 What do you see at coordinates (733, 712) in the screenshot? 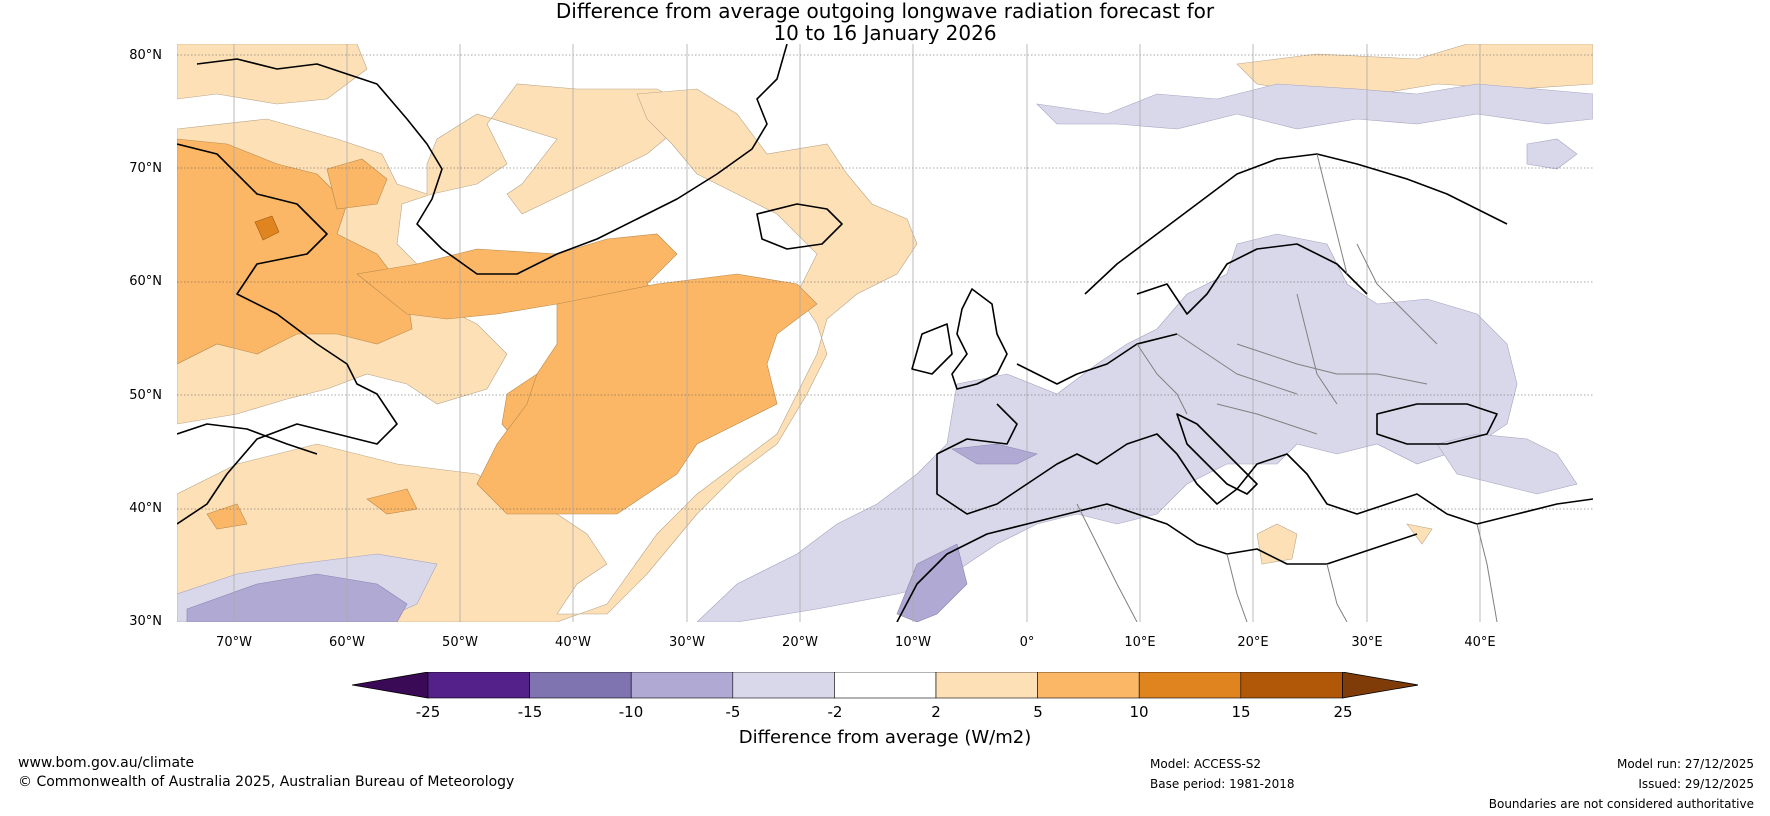
I see `colorbar-tick-minus-5: -5` at bounding box center [733, 712].